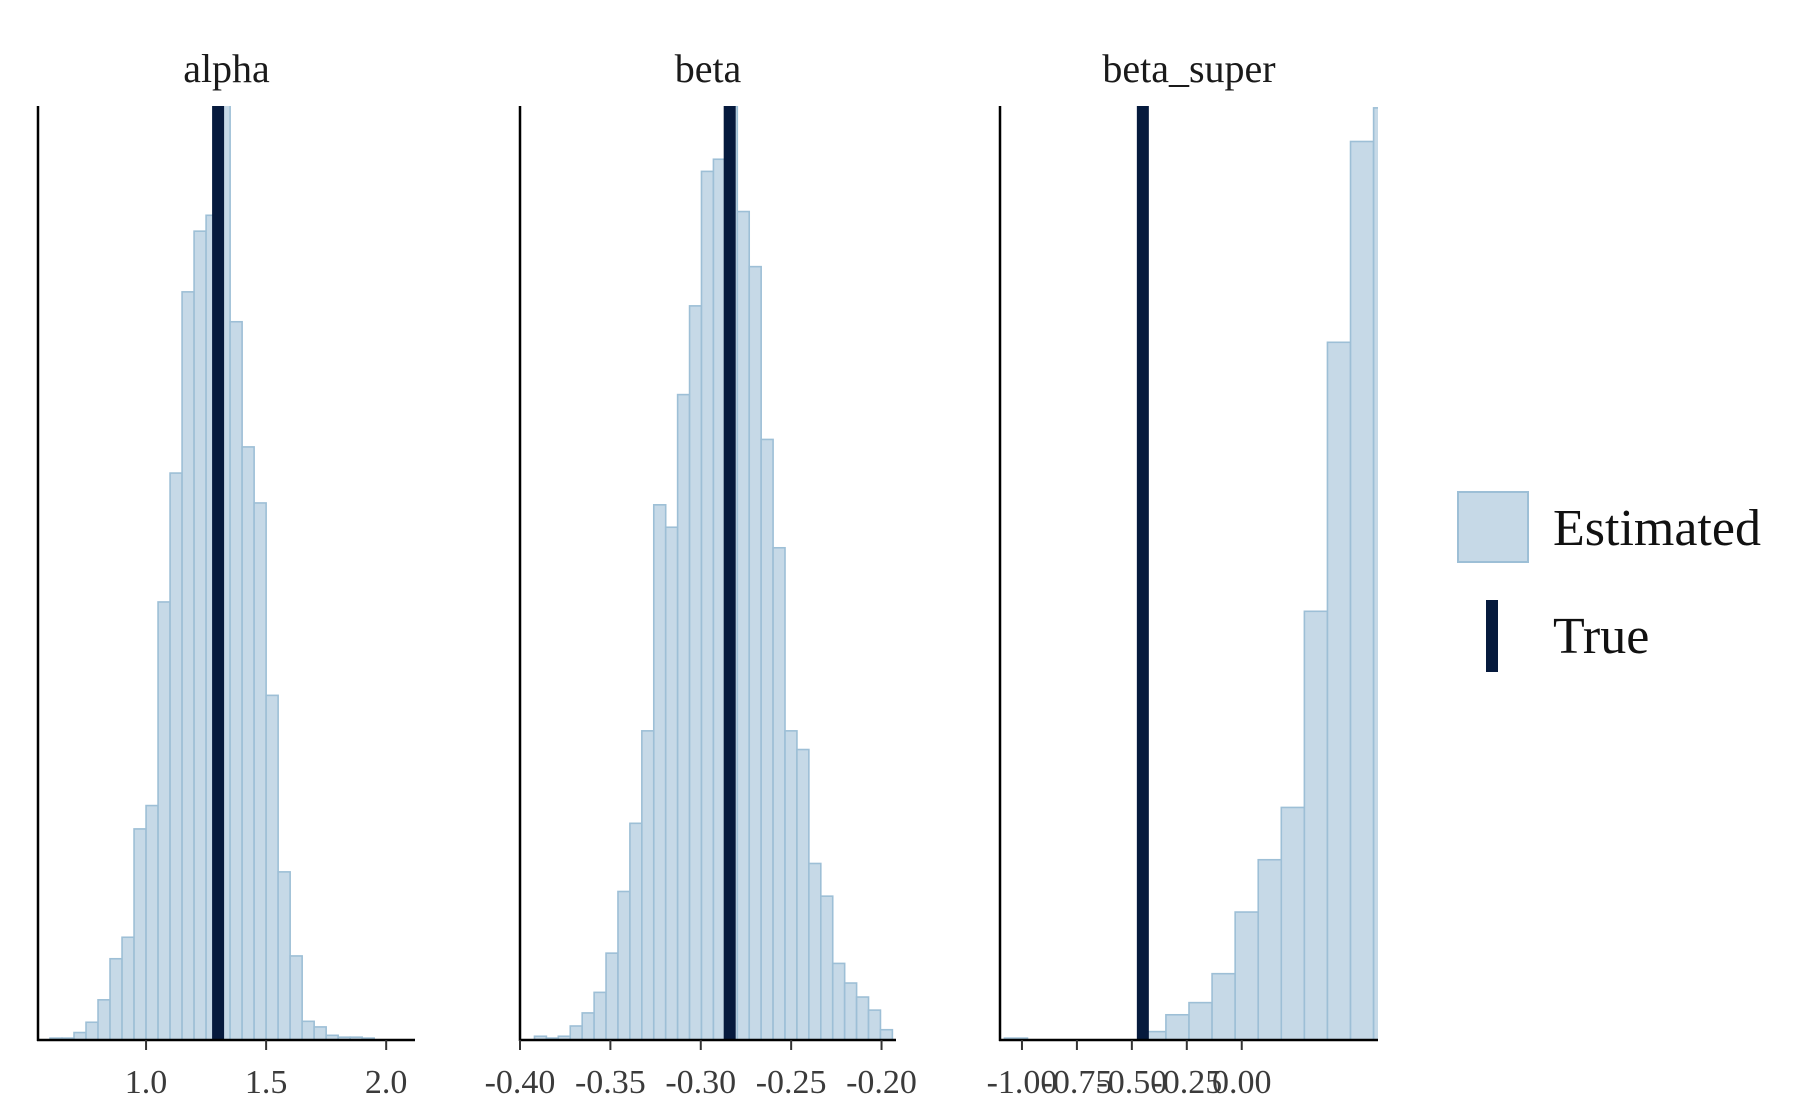 The image size is (1800, 1117). I want to click on x-tick-label: -0.20, so click(881, 1082).